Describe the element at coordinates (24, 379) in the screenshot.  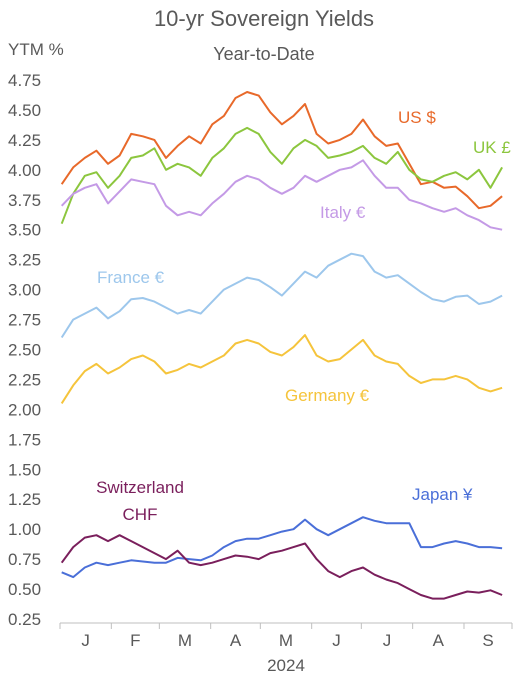
I see `y-tick-label: 2.25` at that location.